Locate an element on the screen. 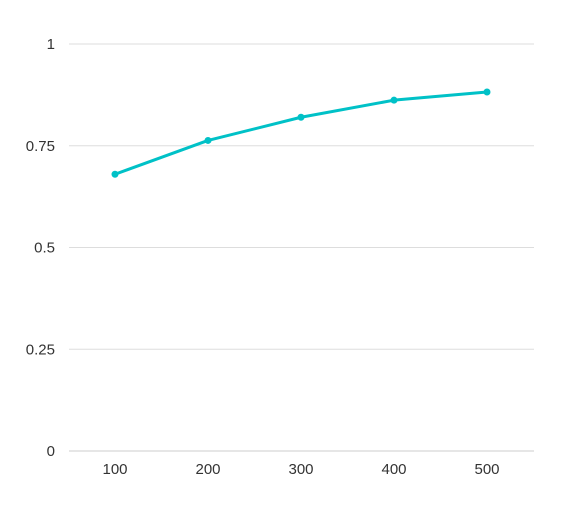 Image resolution: width=562 pixels, height=505 pixels. x-tick-label: 100 is located at coordinates (114, 469).